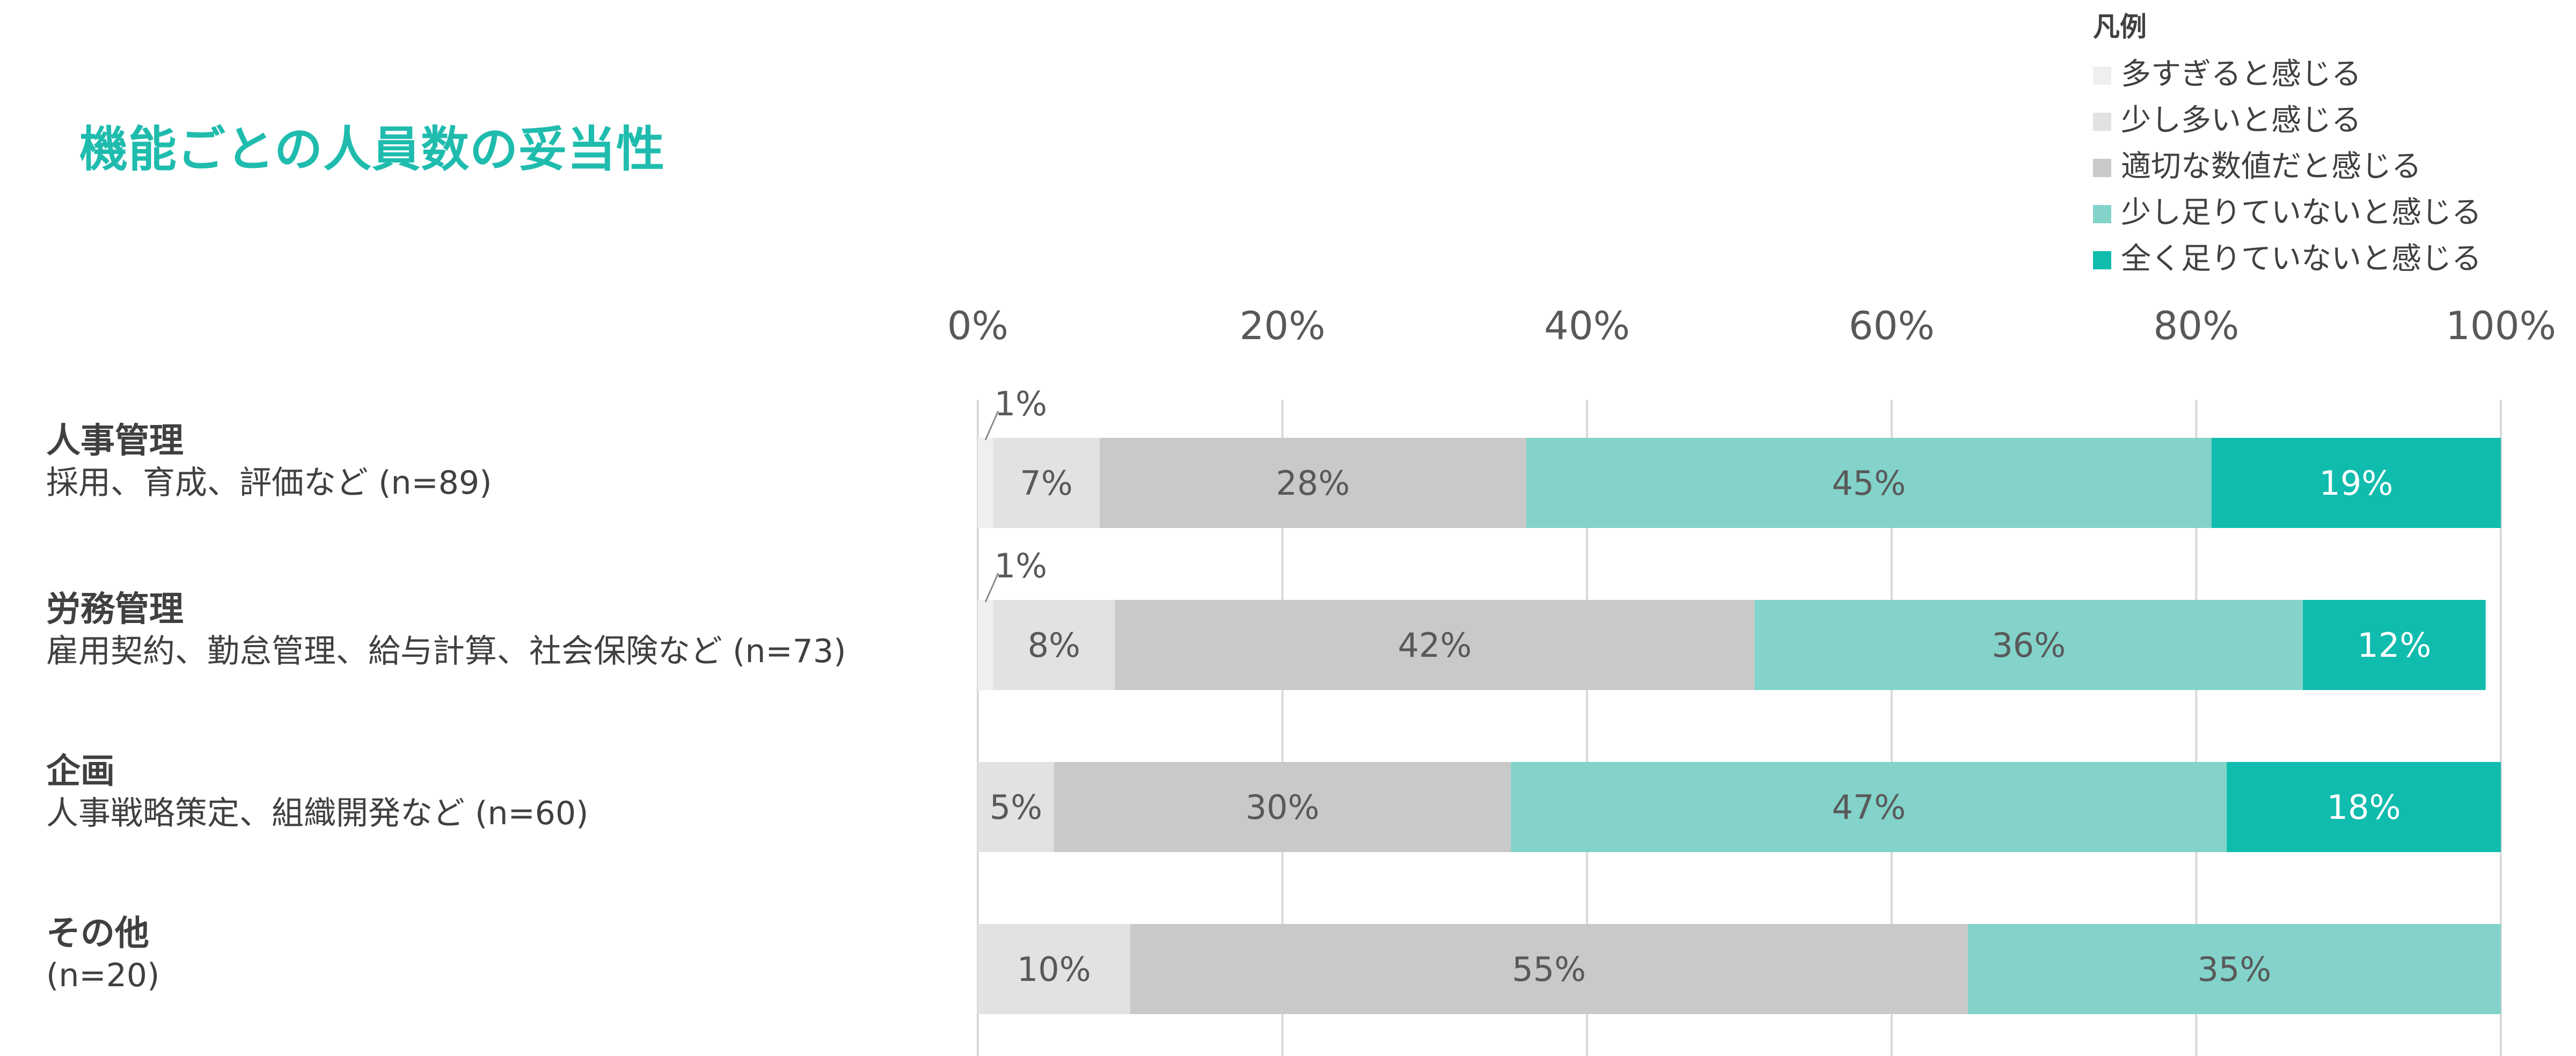 This screenshot has height=1056, width=2576. Describe the element at coordinates (115, 441) in the screenshot. I see `row-name: 人事管理` at that location.